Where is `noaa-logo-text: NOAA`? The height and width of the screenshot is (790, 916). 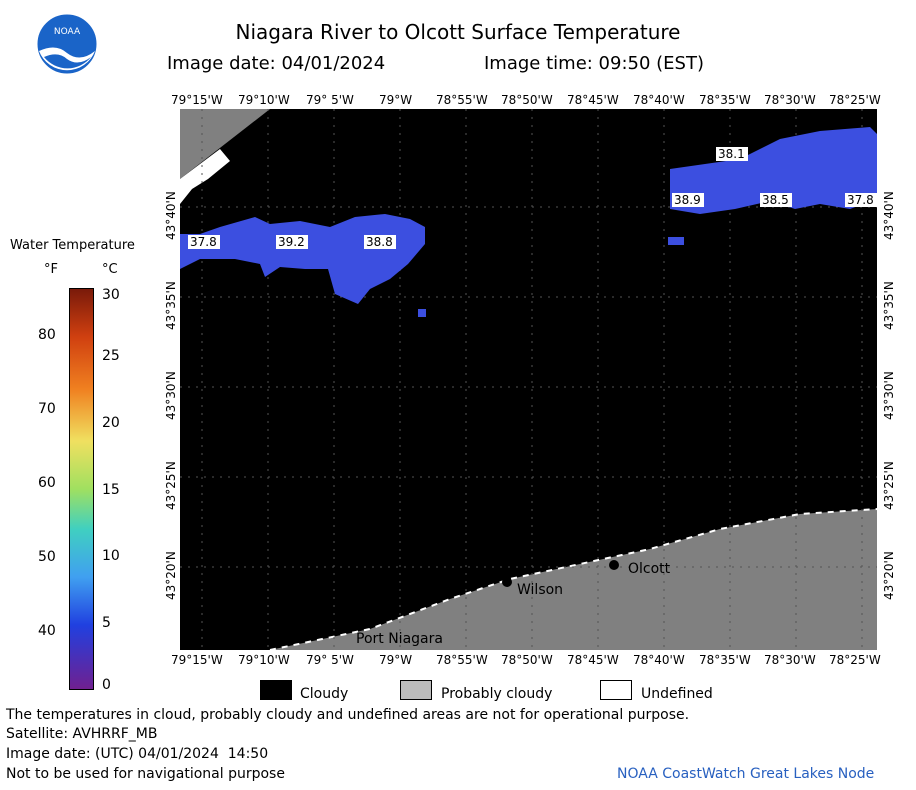 noaa-logo-text: NOAA is located at coordinates (67, 32).